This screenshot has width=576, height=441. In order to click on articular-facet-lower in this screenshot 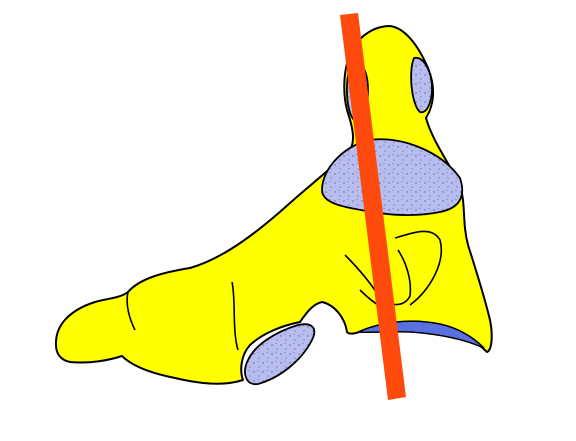, I will do `click(280, 354)`.